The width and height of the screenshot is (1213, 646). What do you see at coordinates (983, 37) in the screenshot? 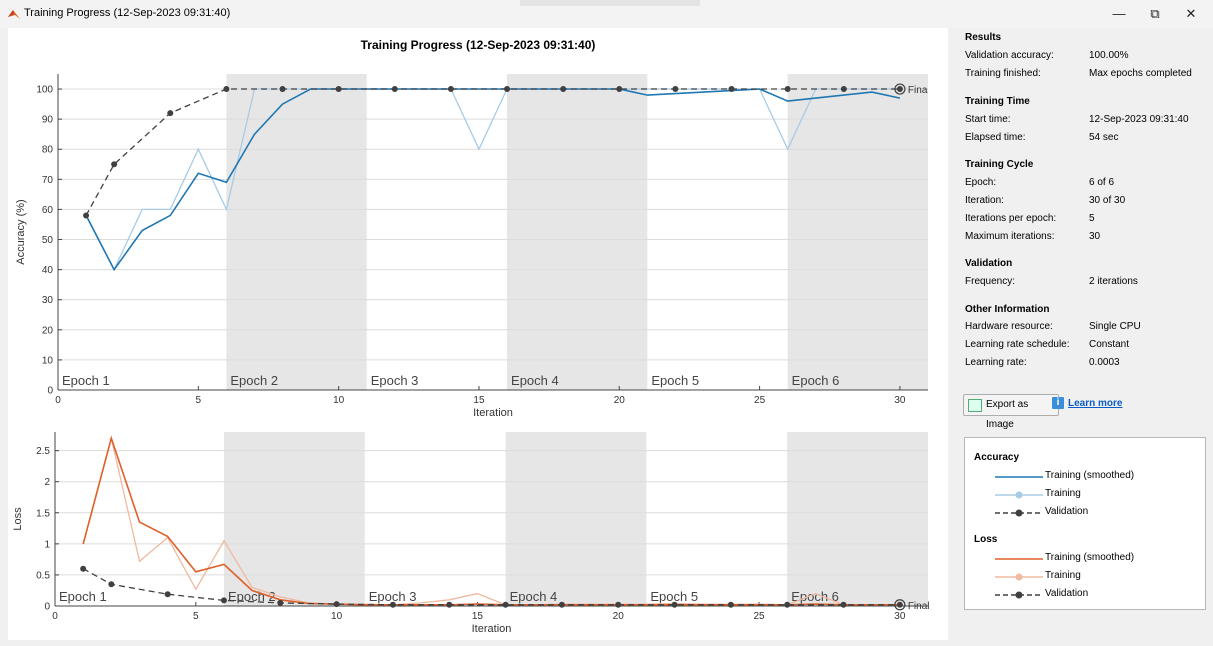
I see `results-heading: Results` at bounding box center [983, 37].